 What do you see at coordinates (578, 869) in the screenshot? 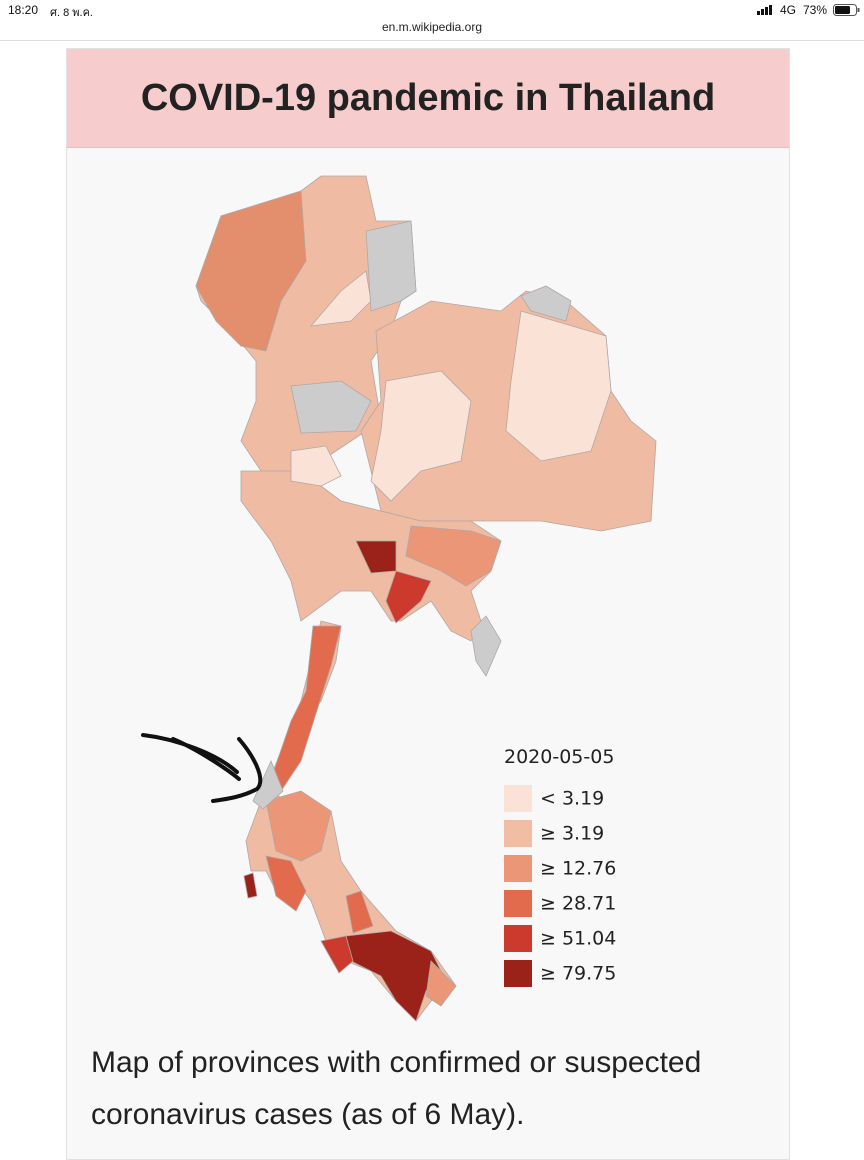
I see `legend-label: ≥ 12.76` at bounding box center [578, 869].